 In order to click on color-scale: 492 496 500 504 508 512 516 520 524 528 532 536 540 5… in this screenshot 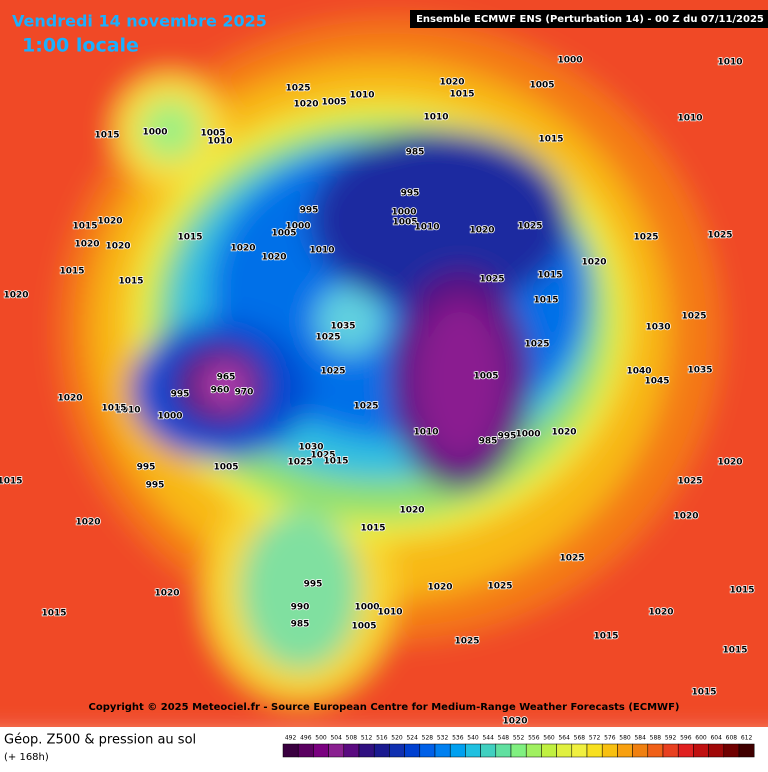, I will do `click(518, 746)`.